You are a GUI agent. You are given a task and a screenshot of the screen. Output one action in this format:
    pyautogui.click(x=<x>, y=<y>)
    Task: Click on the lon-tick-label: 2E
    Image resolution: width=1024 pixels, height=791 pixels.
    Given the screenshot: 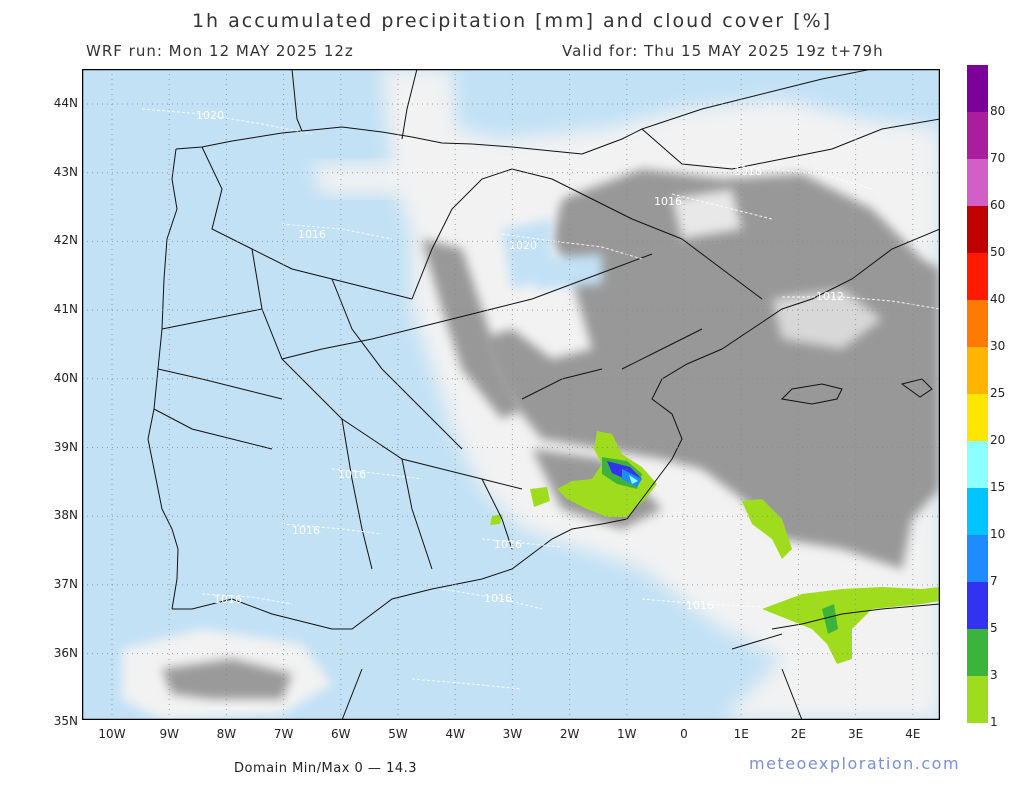 What is the action you would take?
    pyautogui.click(x=798, y=734)
    